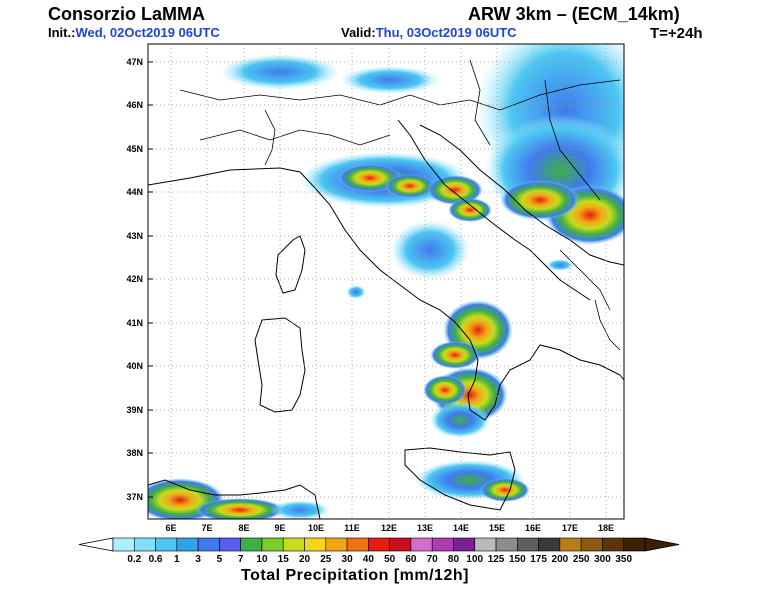  I want to click on colorbar-level-label: 25, so click(326, 559).